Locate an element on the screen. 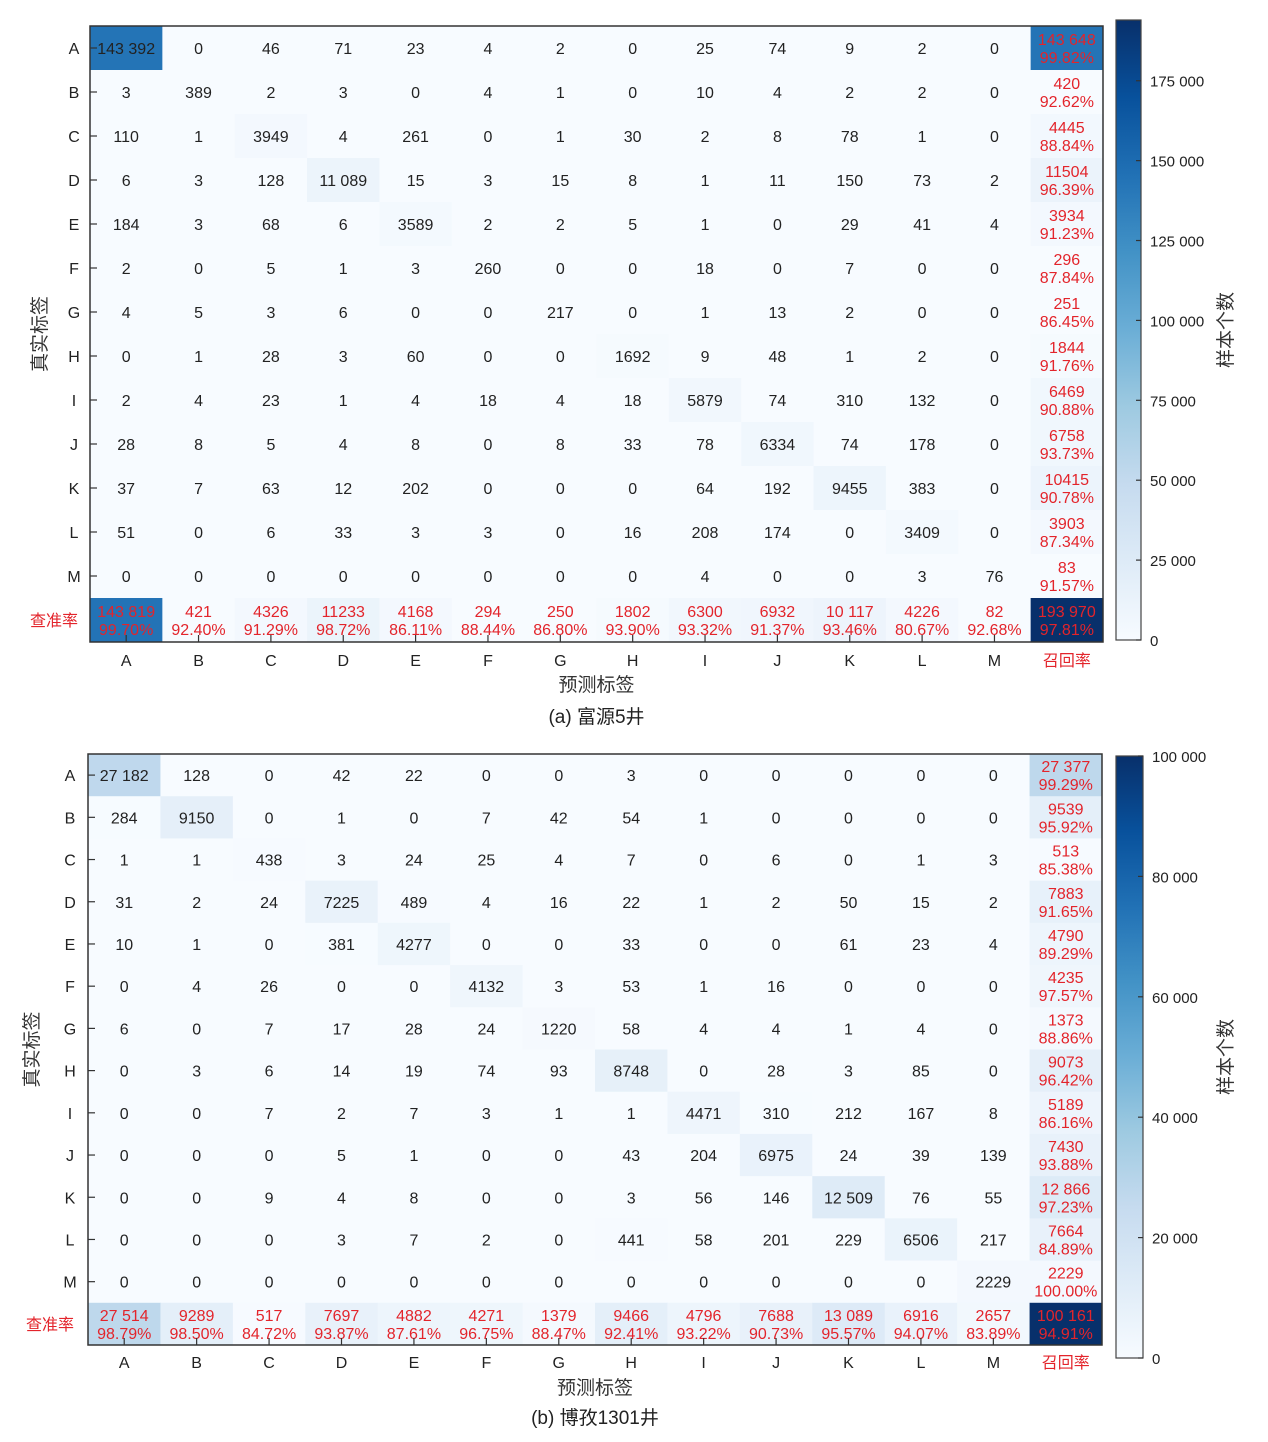  matrix-value: 6 is located at coordinates (343, 225).